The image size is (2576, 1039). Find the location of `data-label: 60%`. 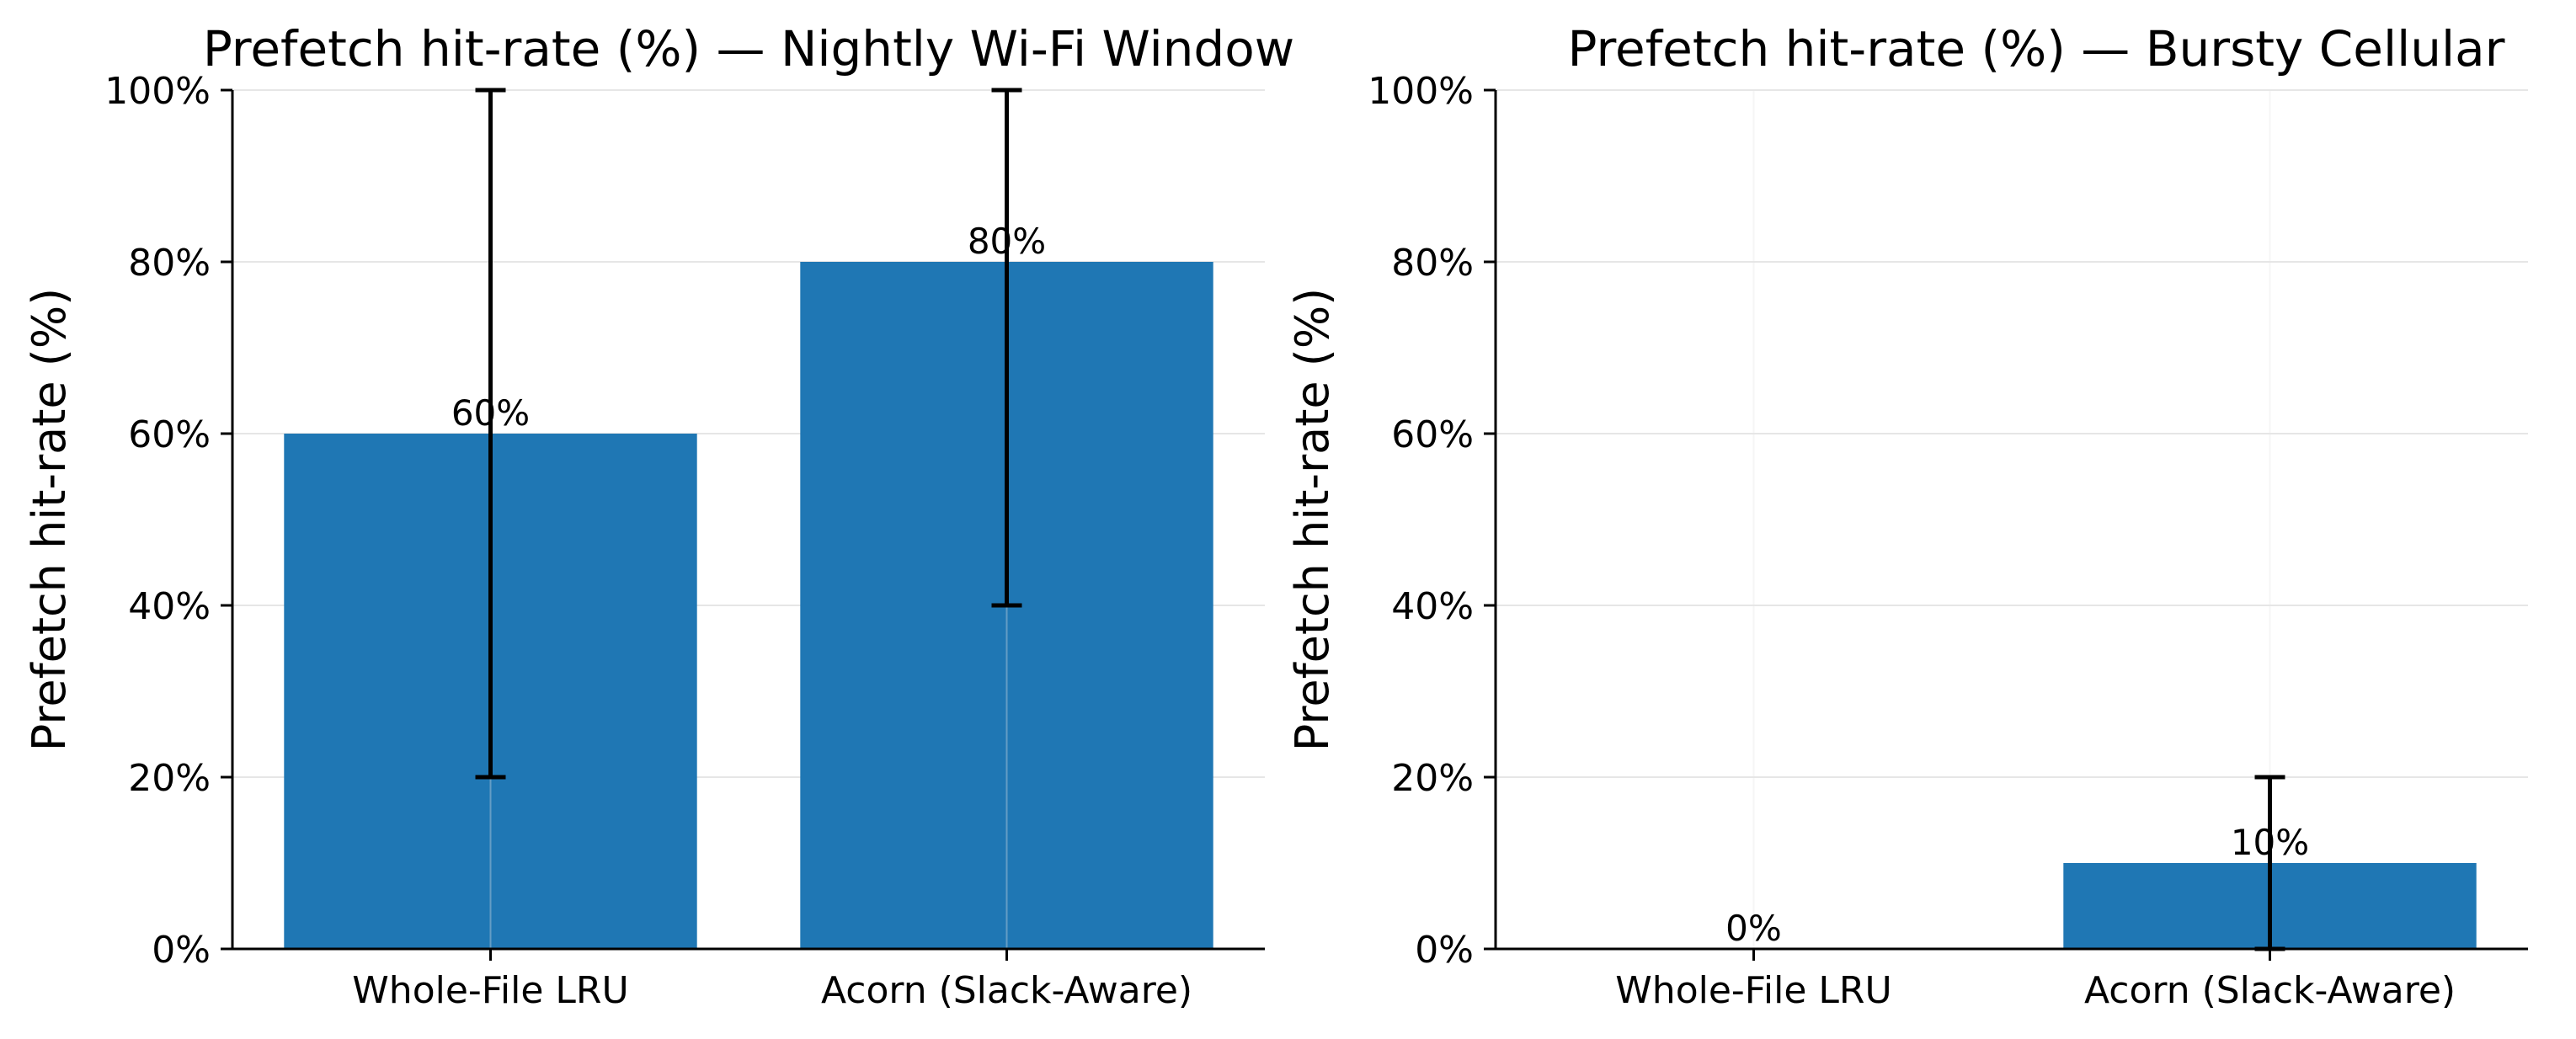

data-label: 60% is located at coordinates (490, 413).